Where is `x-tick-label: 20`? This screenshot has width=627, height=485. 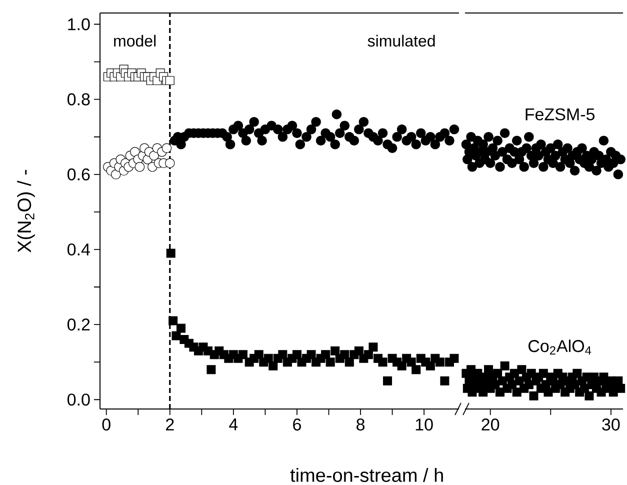
x-tick-label: 20 is located at coordinates (491, 424).